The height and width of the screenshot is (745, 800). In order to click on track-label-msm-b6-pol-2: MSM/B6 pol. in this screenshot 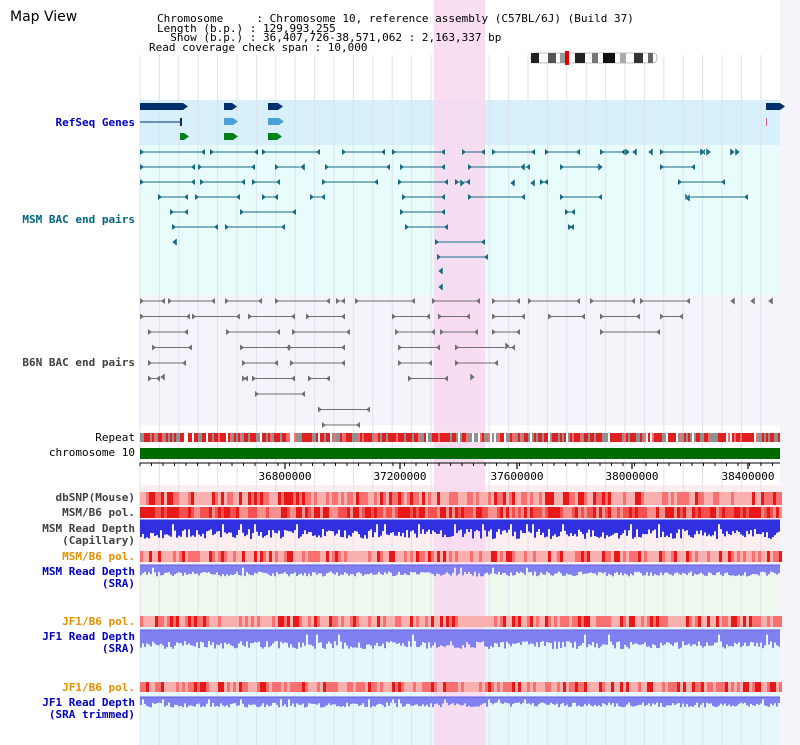, I will do `click(98, 556)`.